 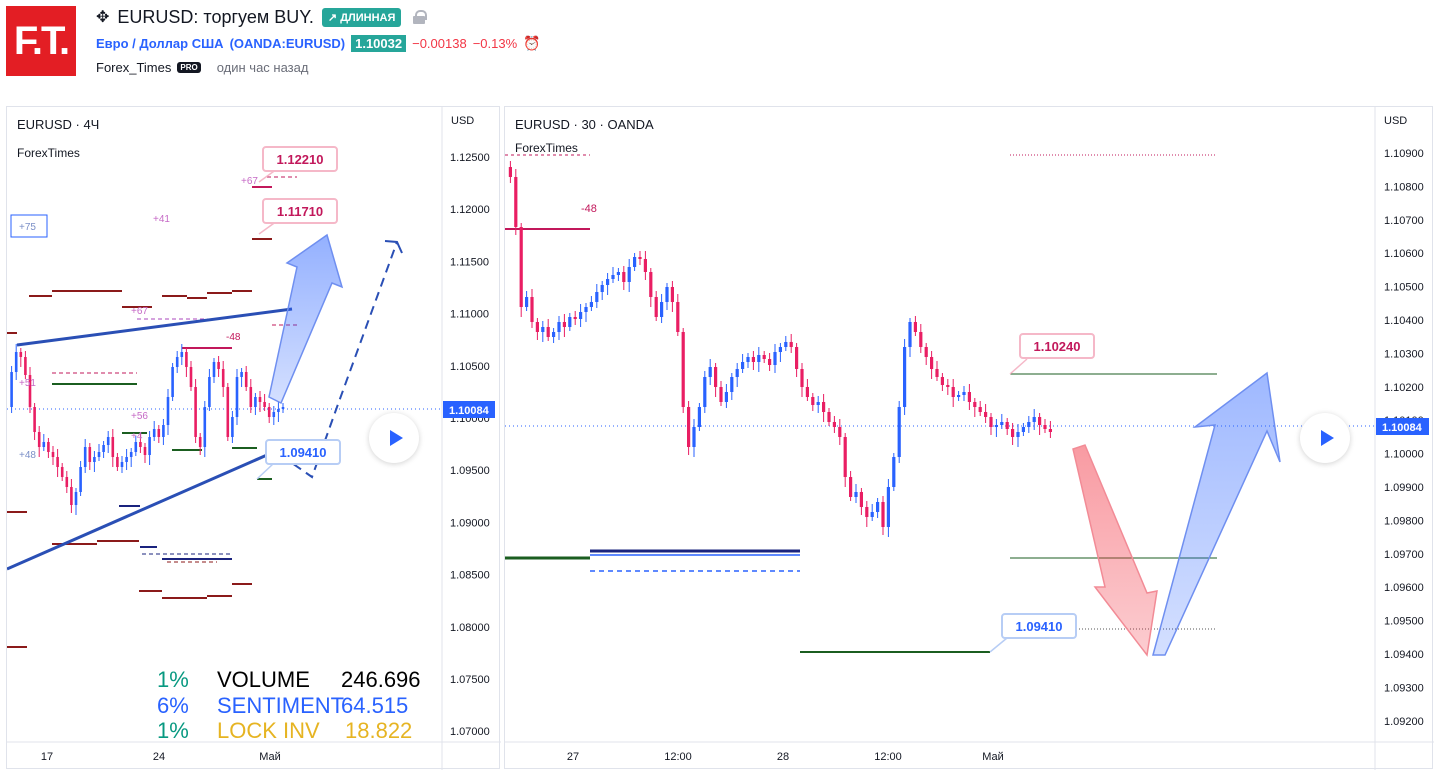 What do you see at coordinates (139, 417) in the screenshot?
I see `left-level-lines` at bounding box center [139, 417].